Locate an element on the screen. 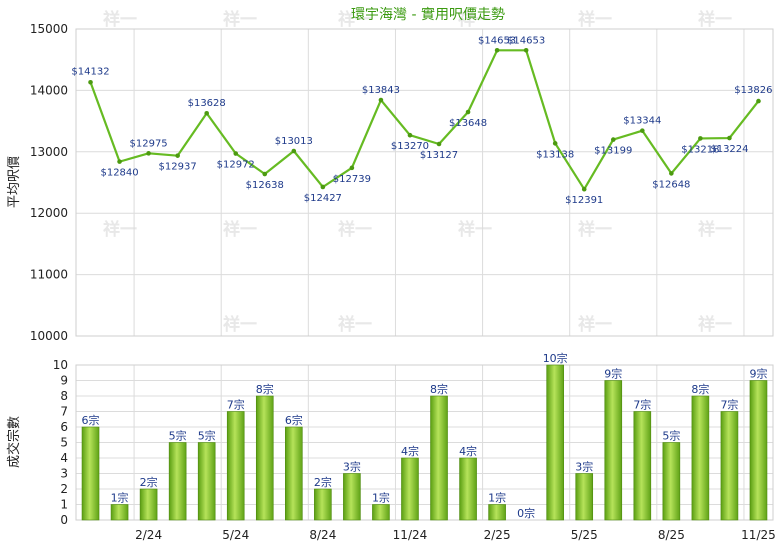  volume-tick-label: 2 is located at coordinates (64, 489).